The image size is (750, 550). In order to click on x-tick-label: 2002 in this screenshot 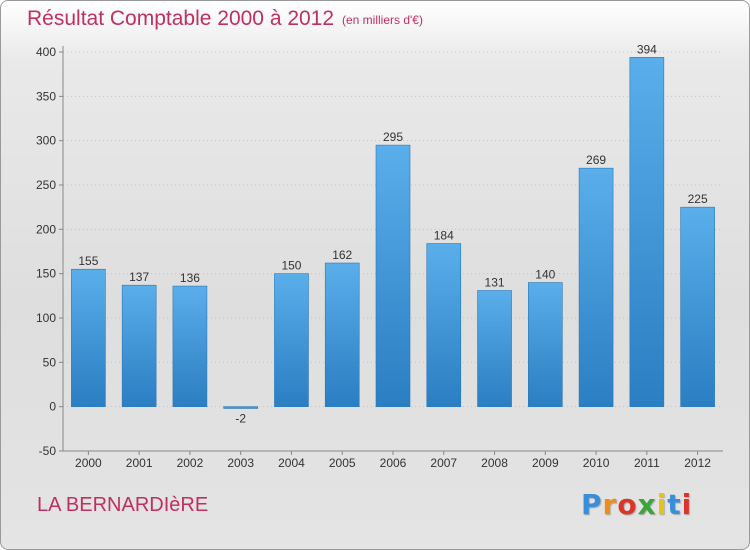, I will do `click(190, 463)`.